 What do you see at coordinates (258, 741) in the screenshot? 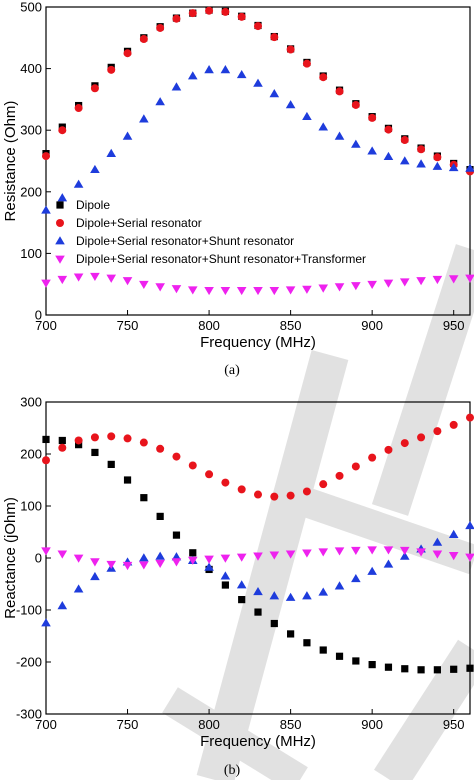
I see `x-axis-label: Frequency (MHz)` at bounding box center [258, 741].